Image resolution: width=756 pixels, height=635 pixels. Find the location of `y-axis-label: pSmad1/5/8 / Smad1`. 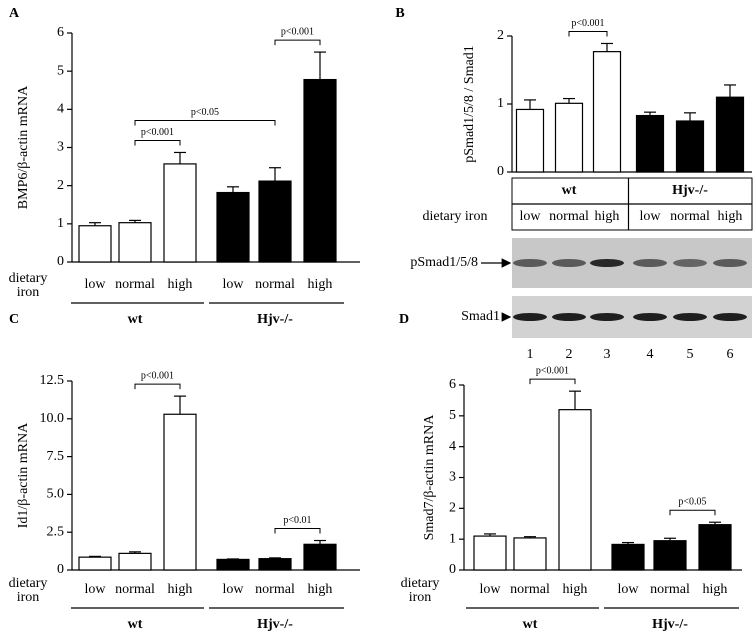

y-axis-label: pSmad1/5/8 / Smad1 is located at coordinates (469, 103).